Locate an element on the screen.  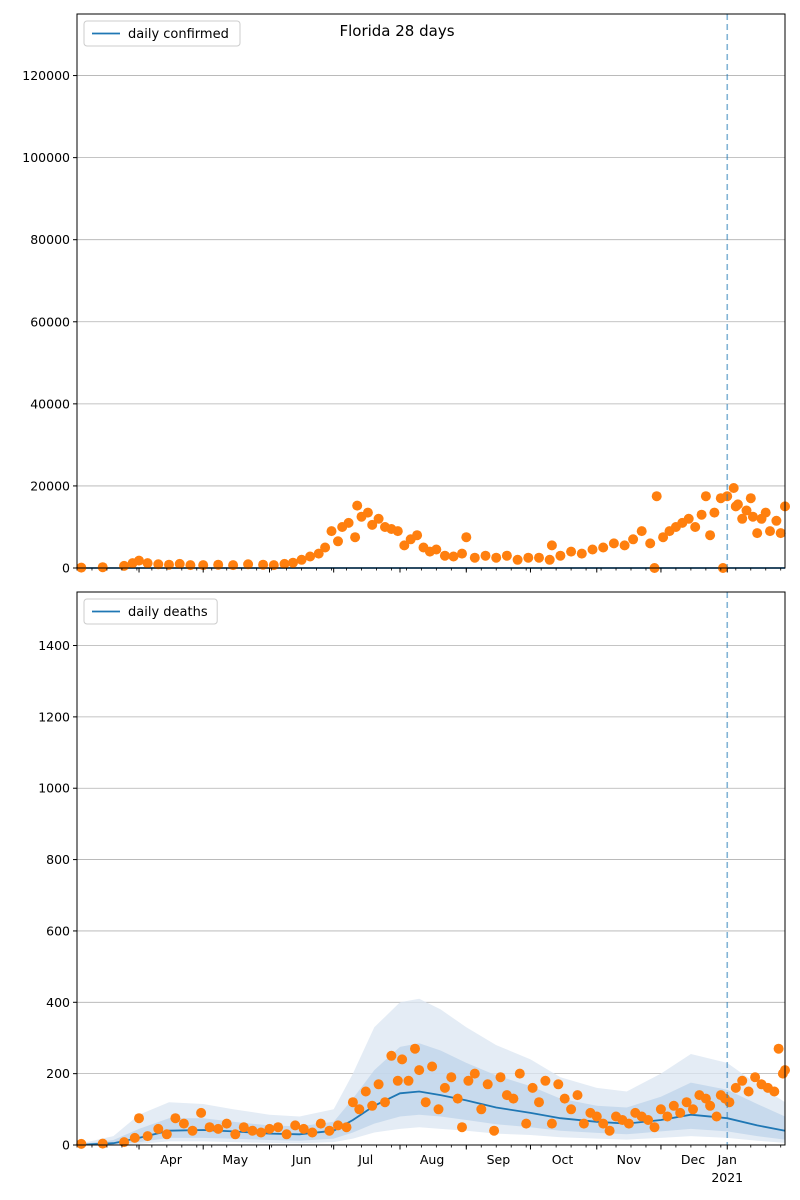
y-tick-label: 1200 is located at coordinates (54, 716).